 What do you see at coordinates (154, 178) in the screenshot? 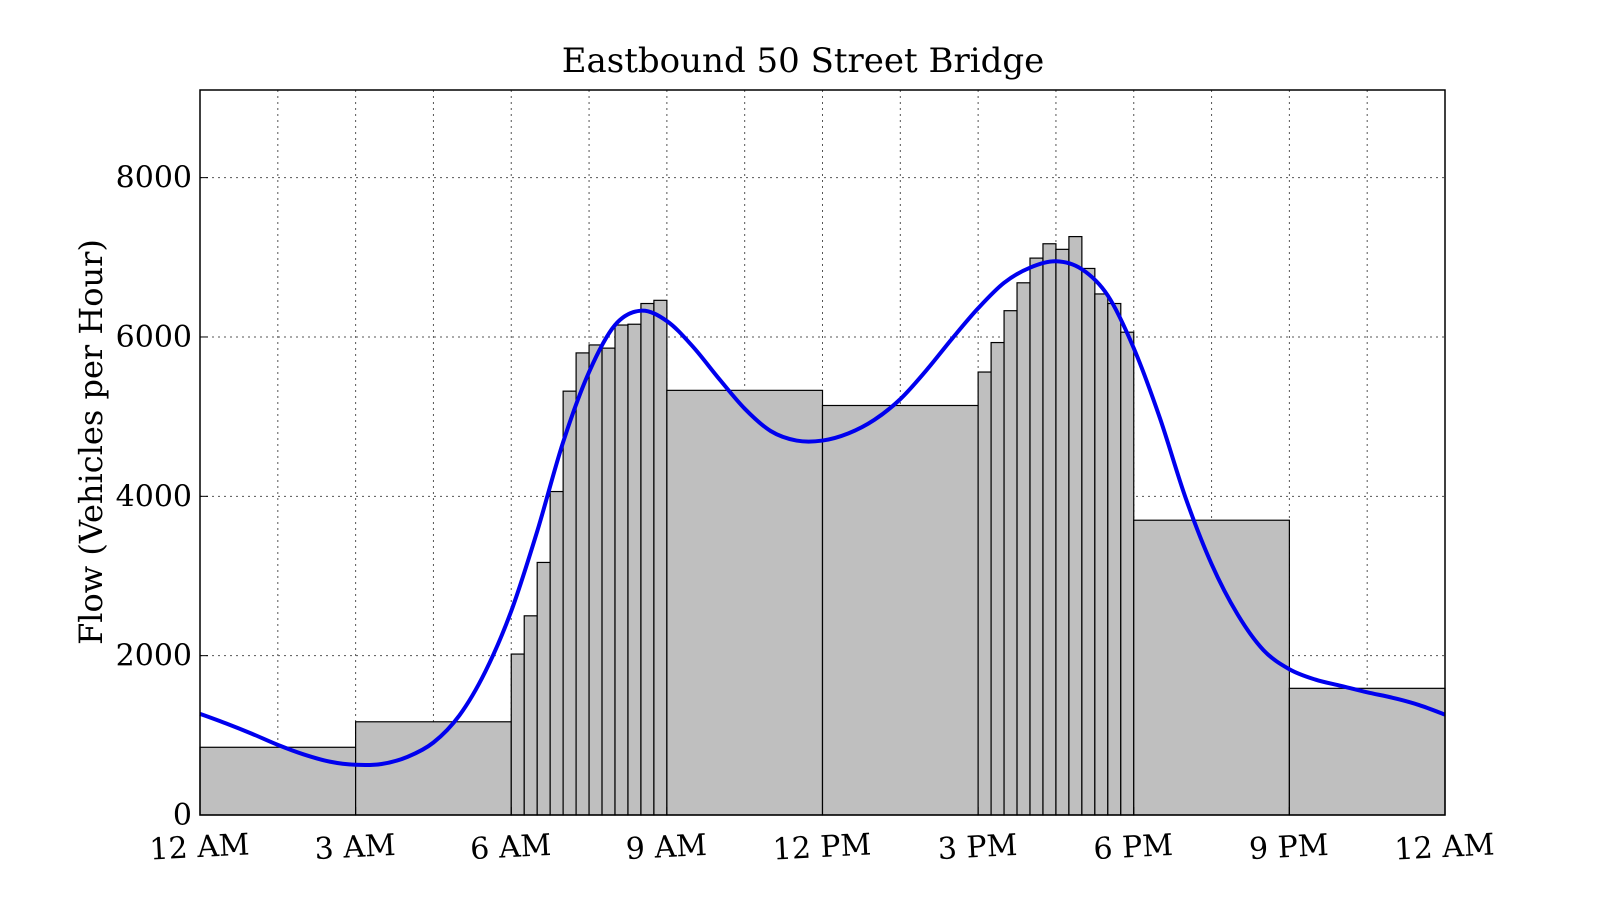
I see `y-tick-label: 8000` at bounding box center [154, 178].